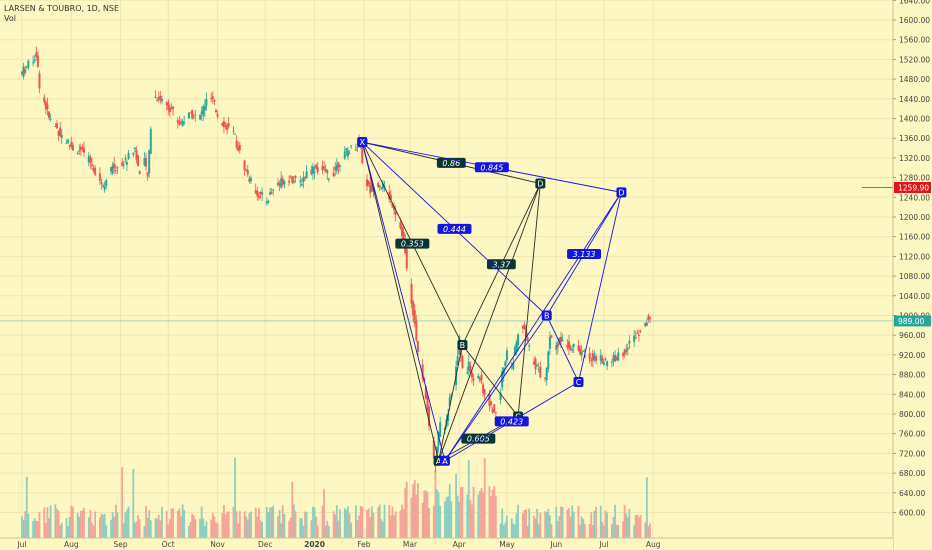 This screenshot has height=550, width=932. I want to click on target-price-badge, so click(912, 187).